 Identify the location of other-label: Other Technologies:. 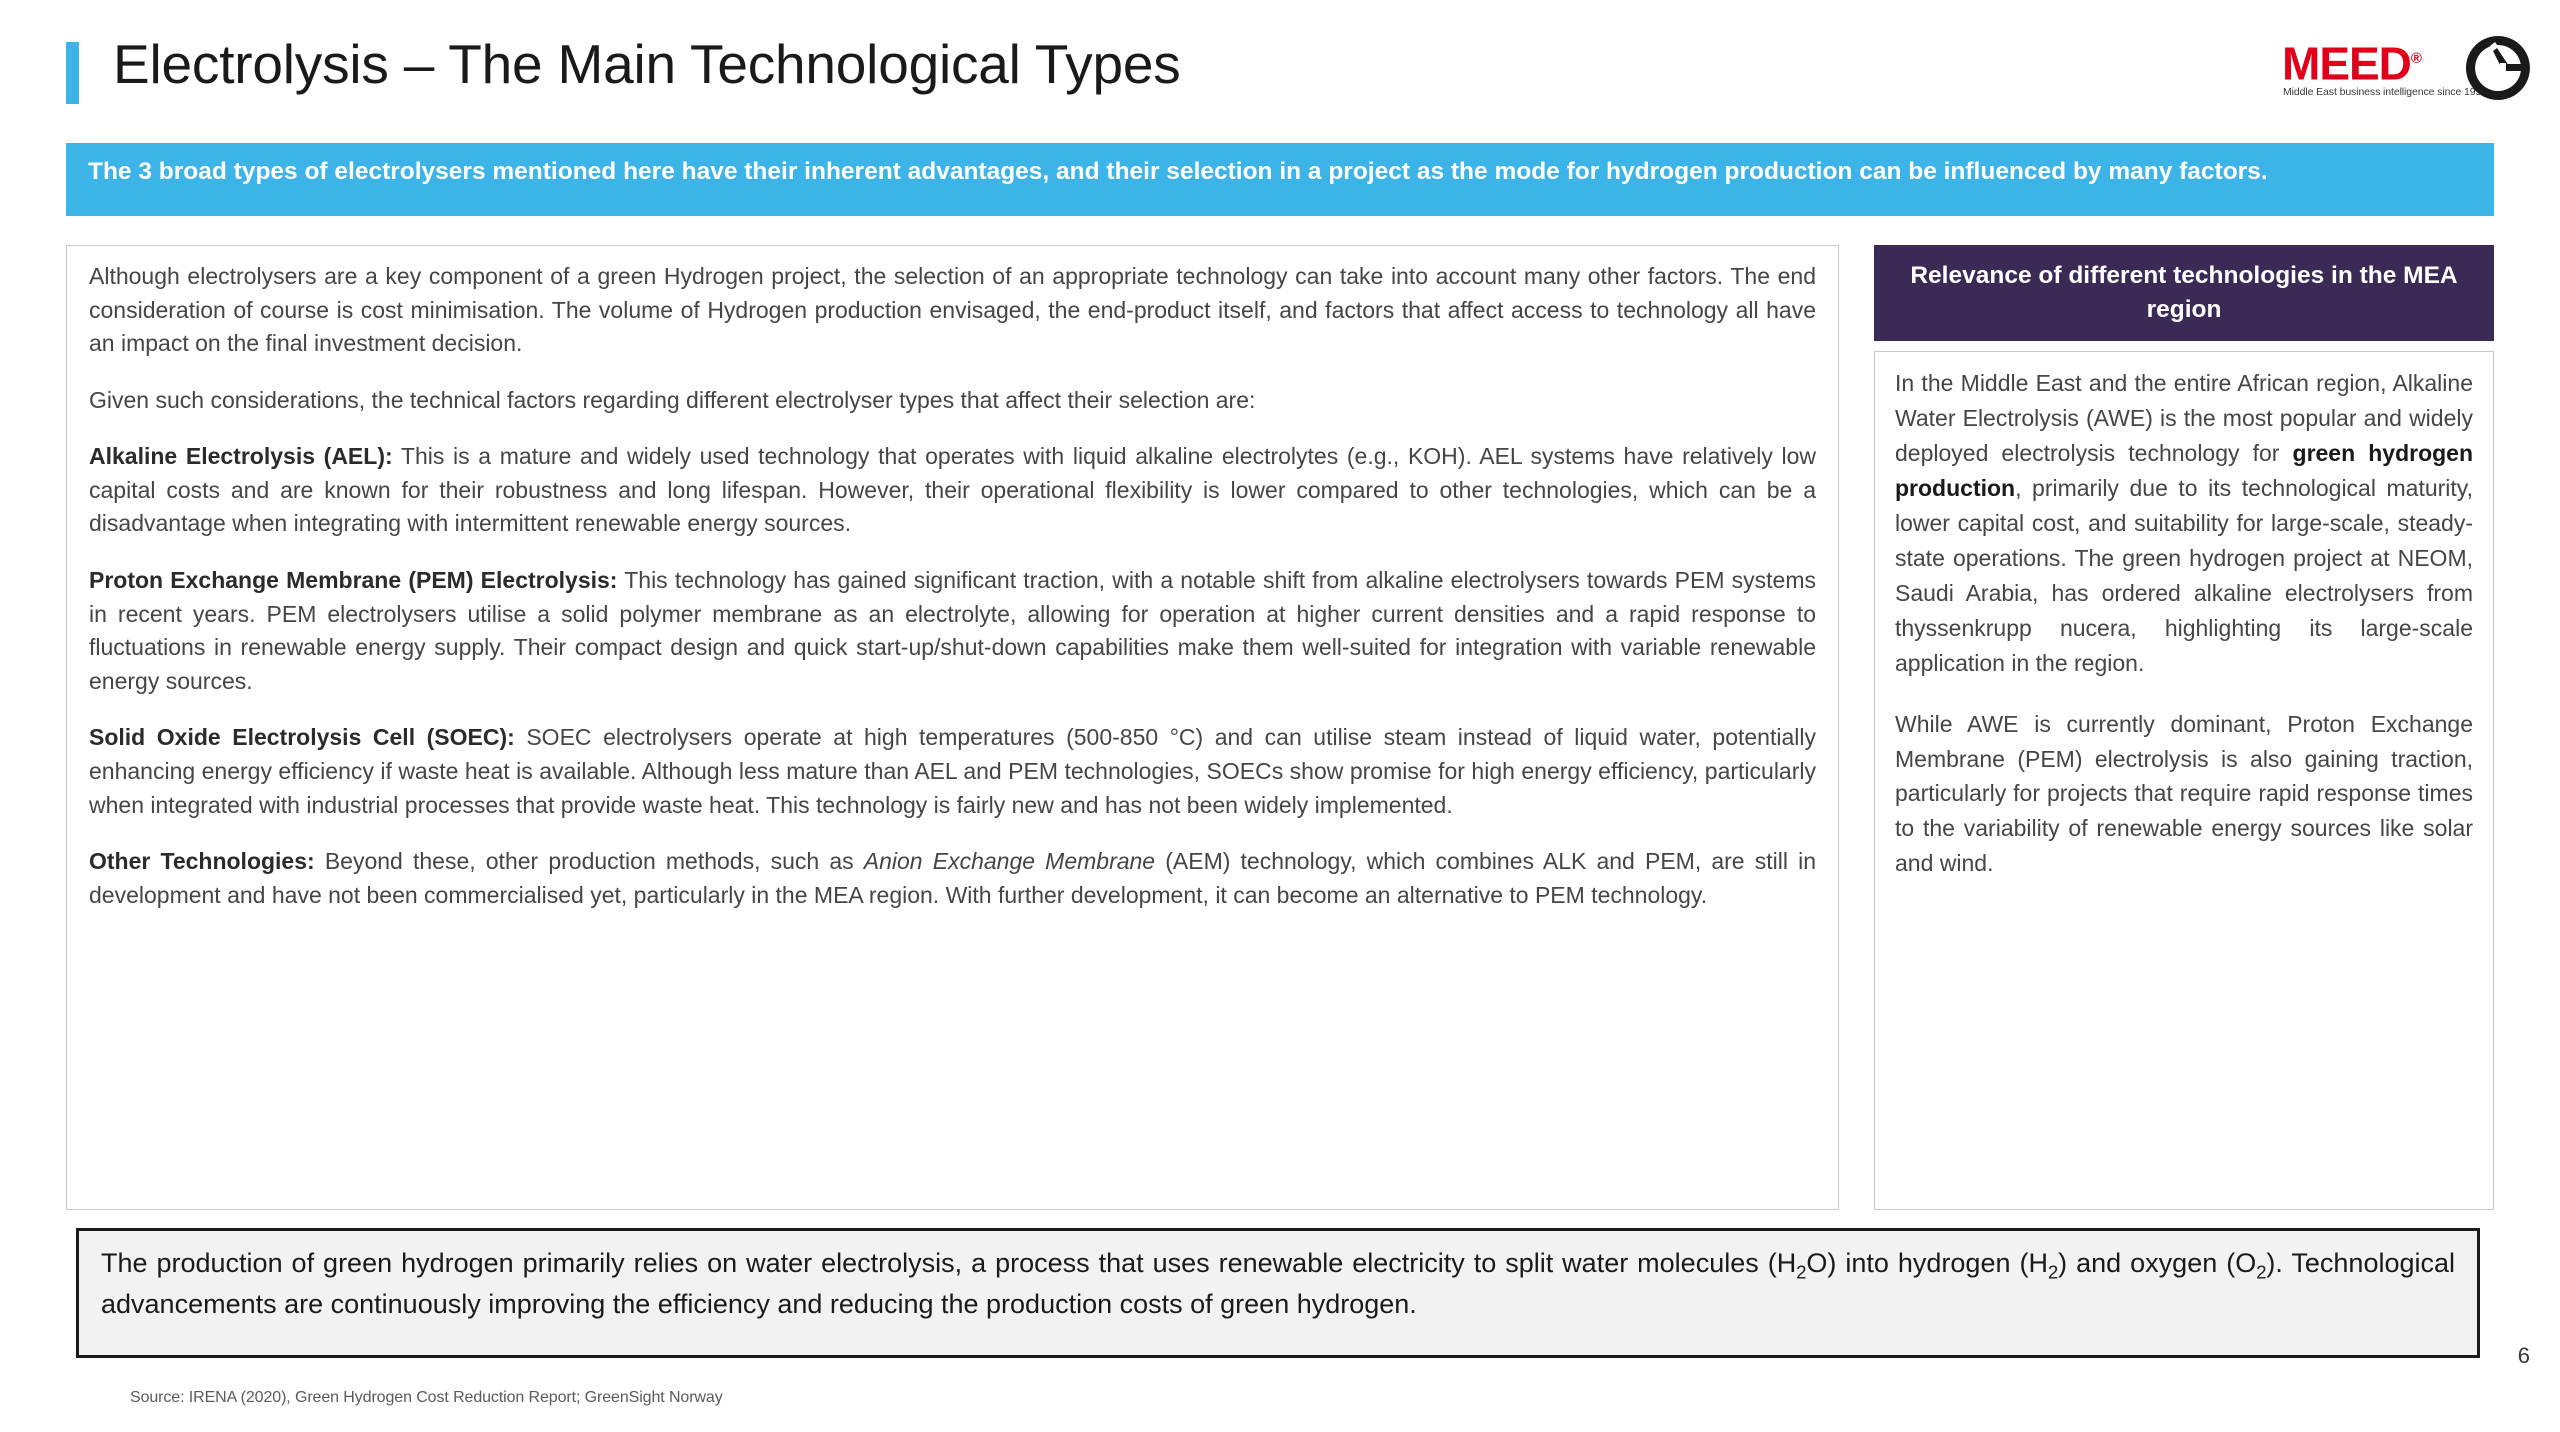
(202, 861).